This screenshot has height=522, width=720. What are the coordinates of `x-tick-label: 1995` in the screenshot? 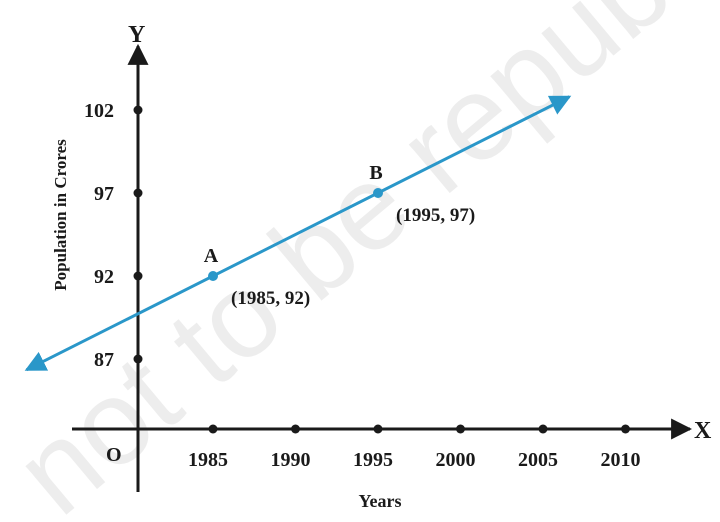 It's located at (373, 460).